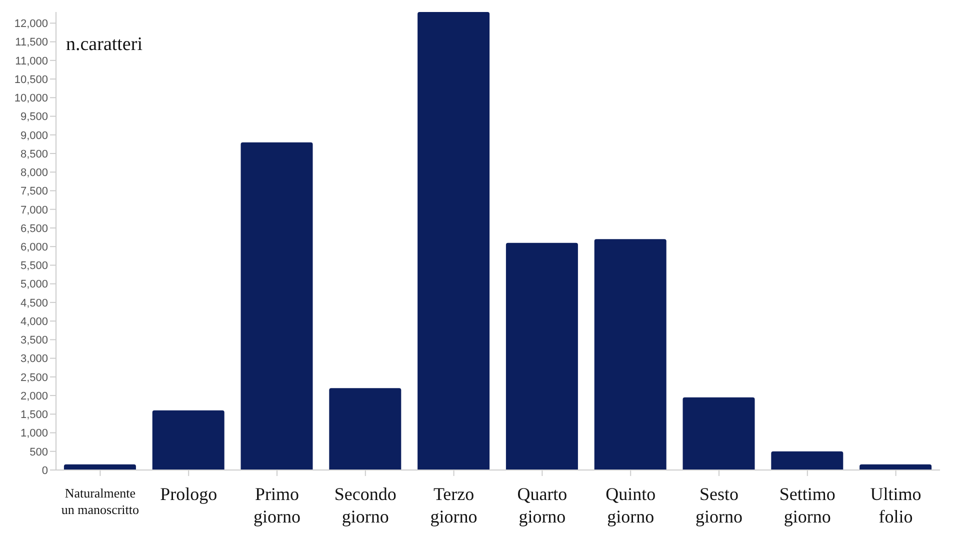  What do you see at coordinates (34, 322) in the screenshot?
I see `y-tick-label: 4,000` at bounding box center [34, 322].